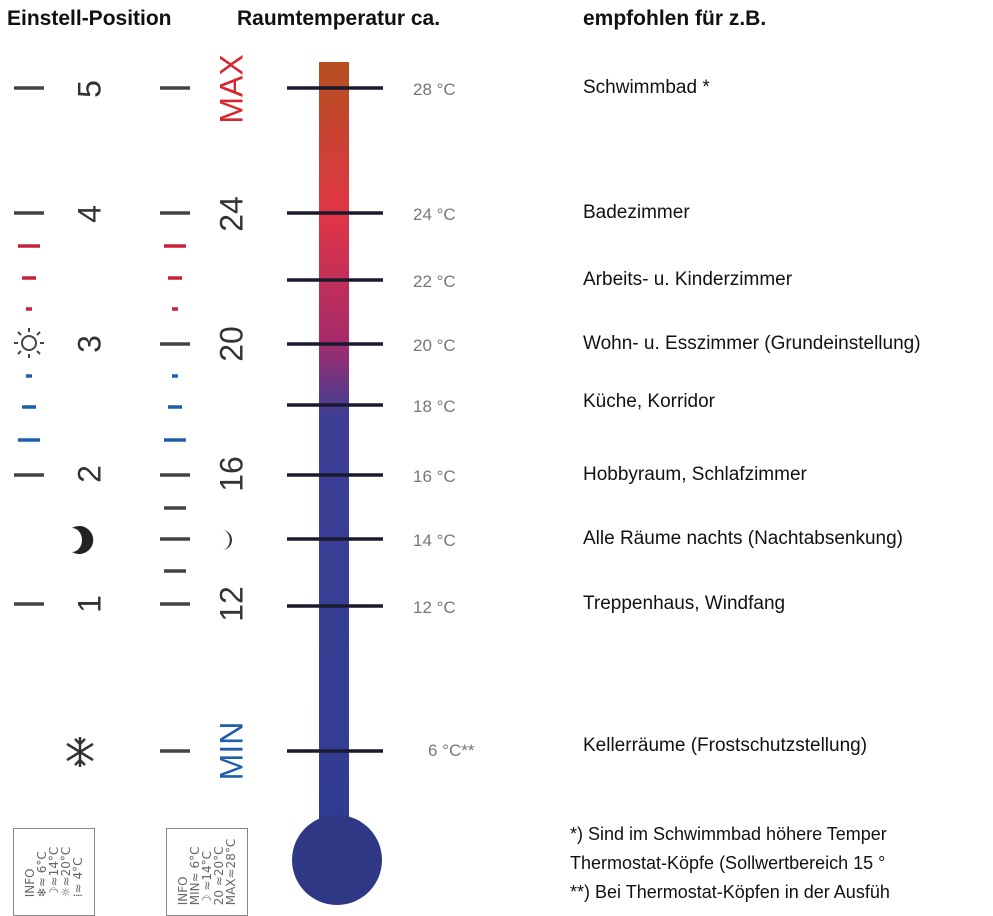 The image size is (993, 916). Describe the element at coordinates (207, 872) in the screenshot. I see `info-box-right: INFO MIN≈ 6°C ☽ ≈14°C 20 ≈20°C MAX≈28°C` at that location.